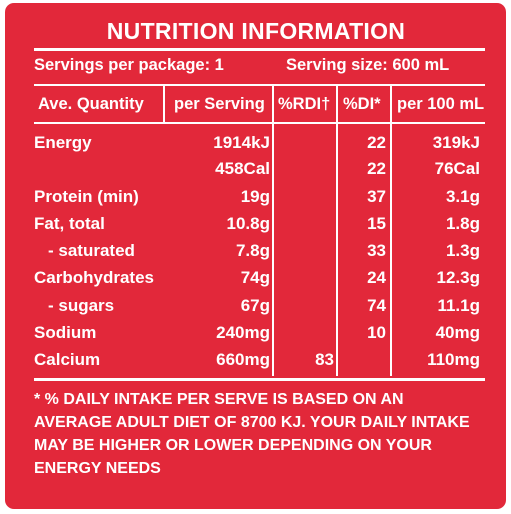  I want to click on table-row: Fat, total 10.8g 15 1.8g, so click(255, 224).